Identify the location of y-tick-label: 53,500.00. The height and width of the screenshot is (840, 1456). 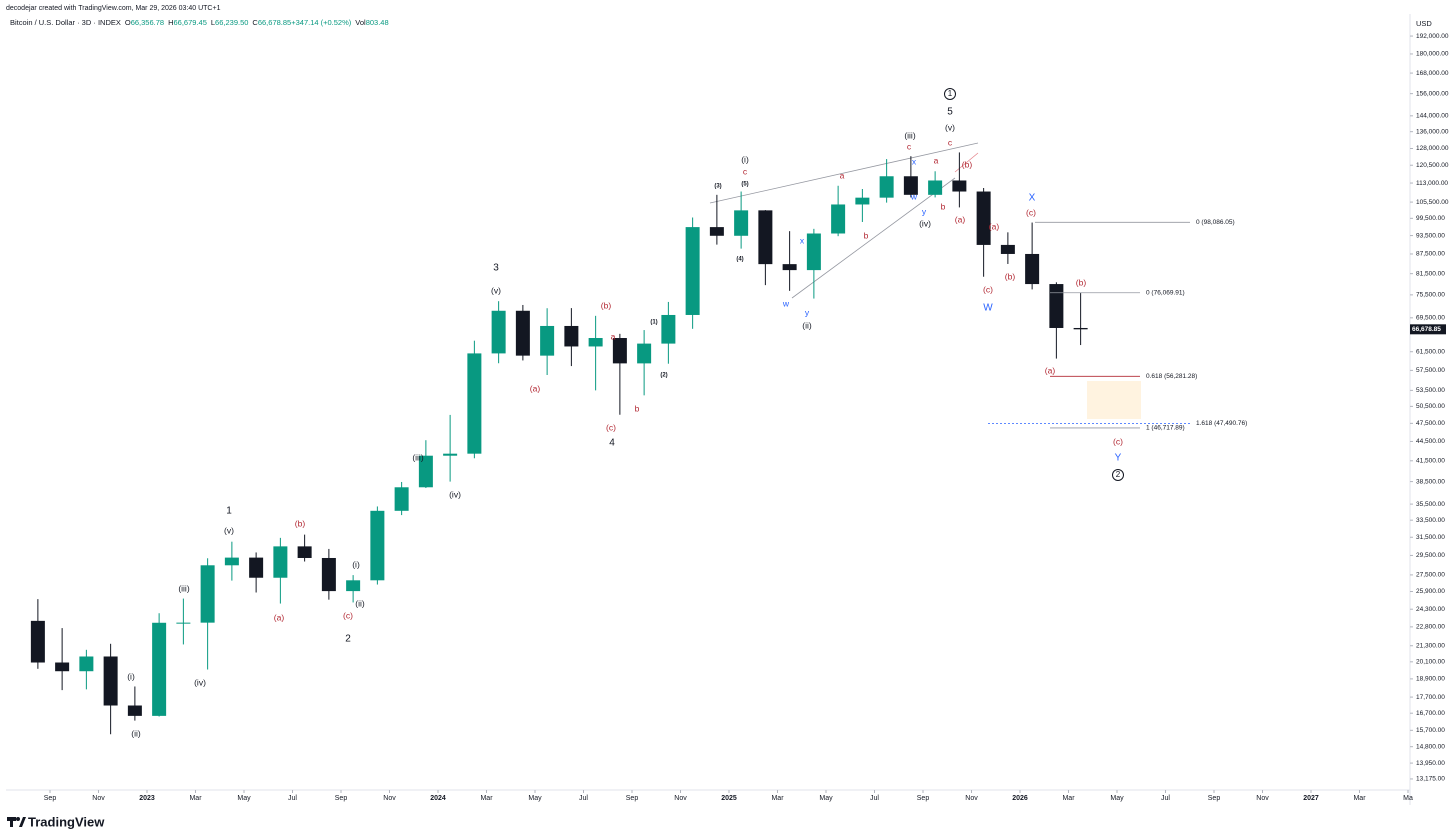
(1430, 390).